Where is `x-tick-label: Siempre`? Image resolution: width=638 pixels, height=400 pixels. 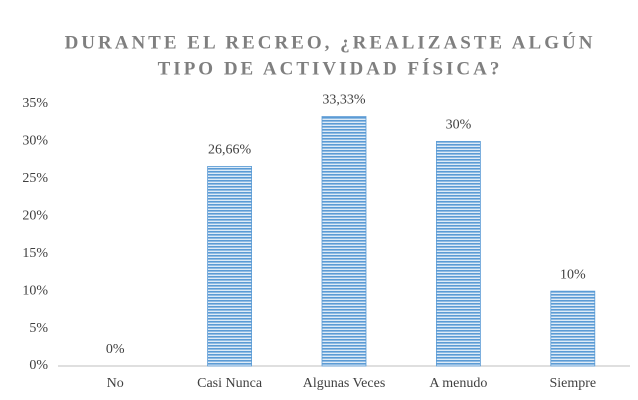
x-tick-label: Siempre is located at coordinates (572, 383).